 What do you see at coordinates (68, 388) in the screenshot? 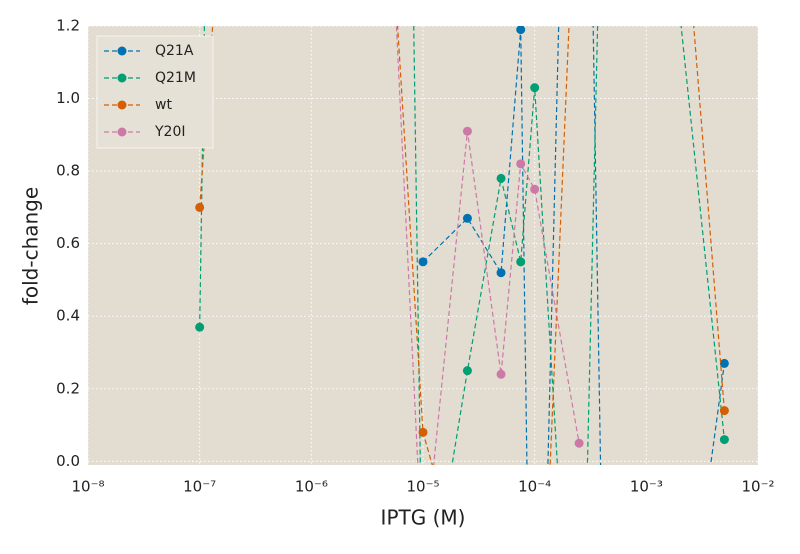
I see `y-tick-label: 0.2` at bounding box center [68, 388].